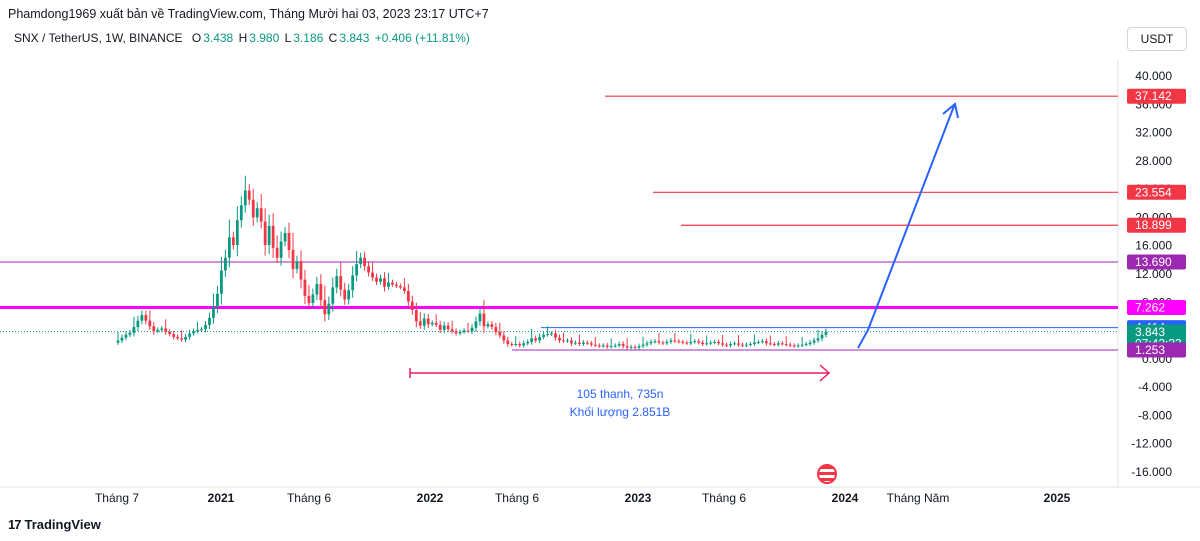 This screenshot has width=1200, height=541. Describe the element at coordinates (196, 38) in the screenshot. I see `open-label: O` at that location.